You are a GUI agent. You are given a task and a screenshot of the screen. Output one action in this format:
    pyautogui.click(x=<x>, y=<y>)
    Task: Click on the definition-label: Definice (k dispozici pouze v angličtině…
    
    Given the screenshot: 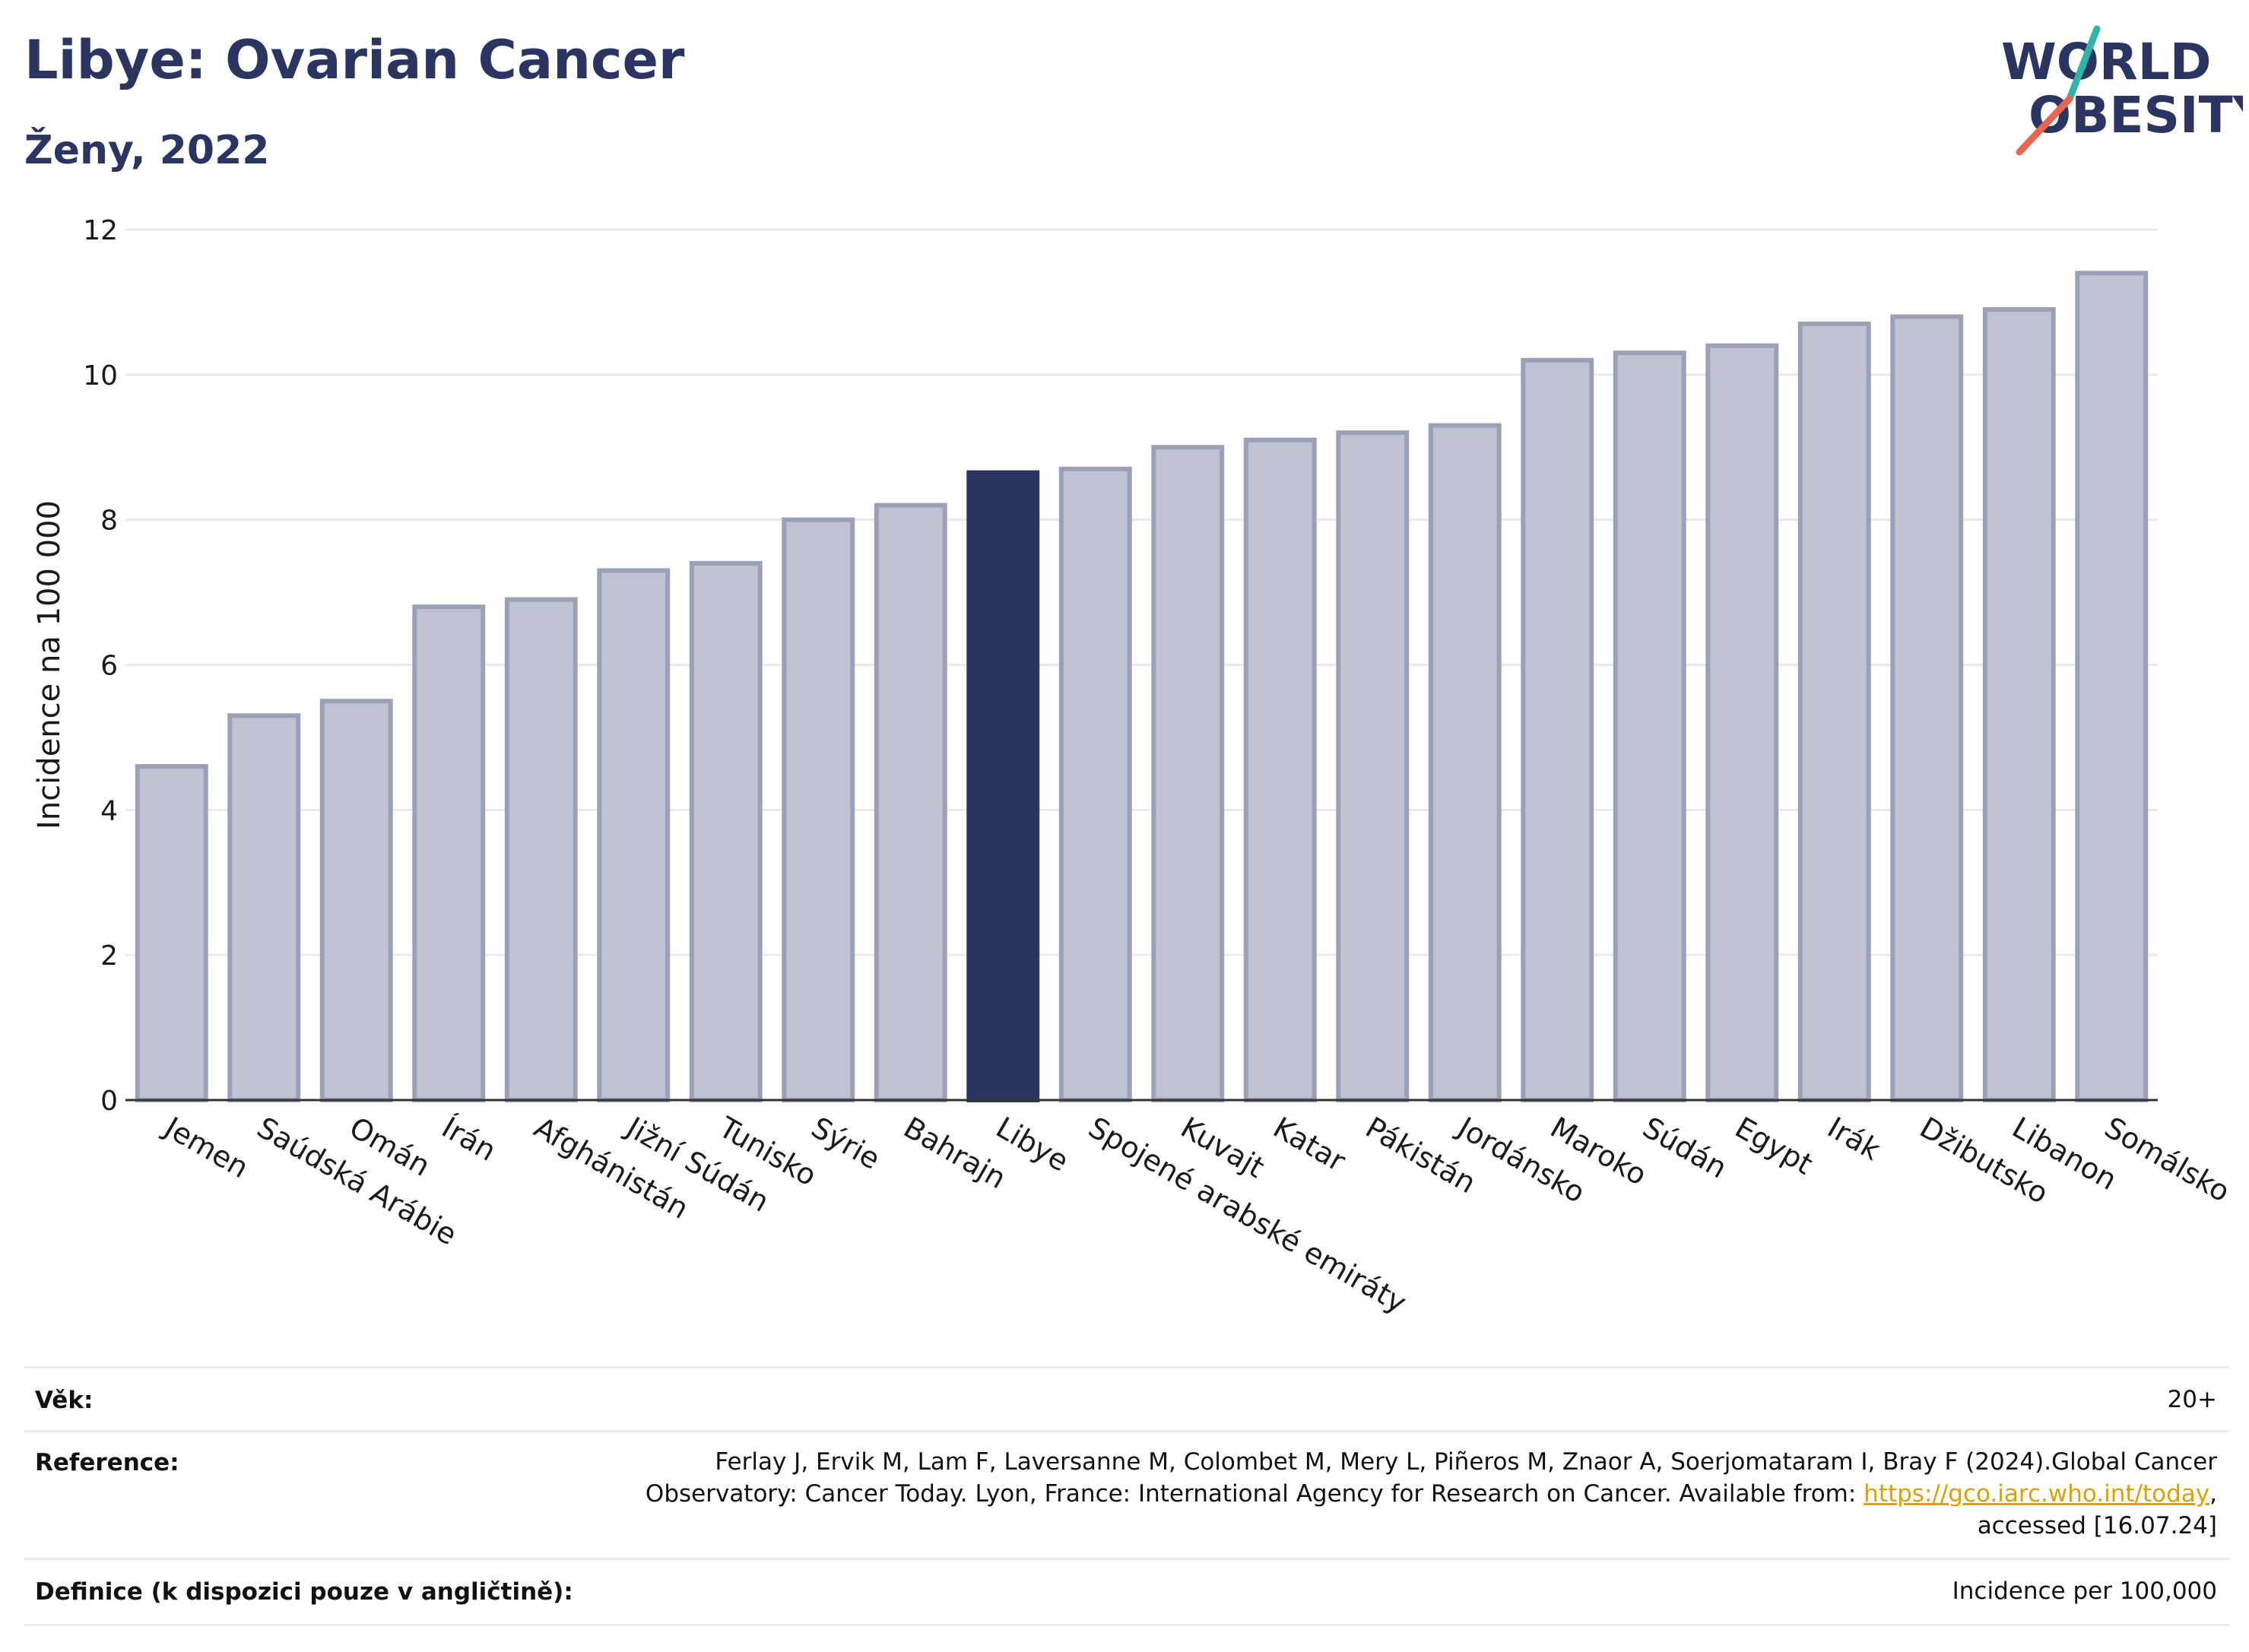 What is the action you would take?
    pyautogui.click(x=304, y=1592)
    